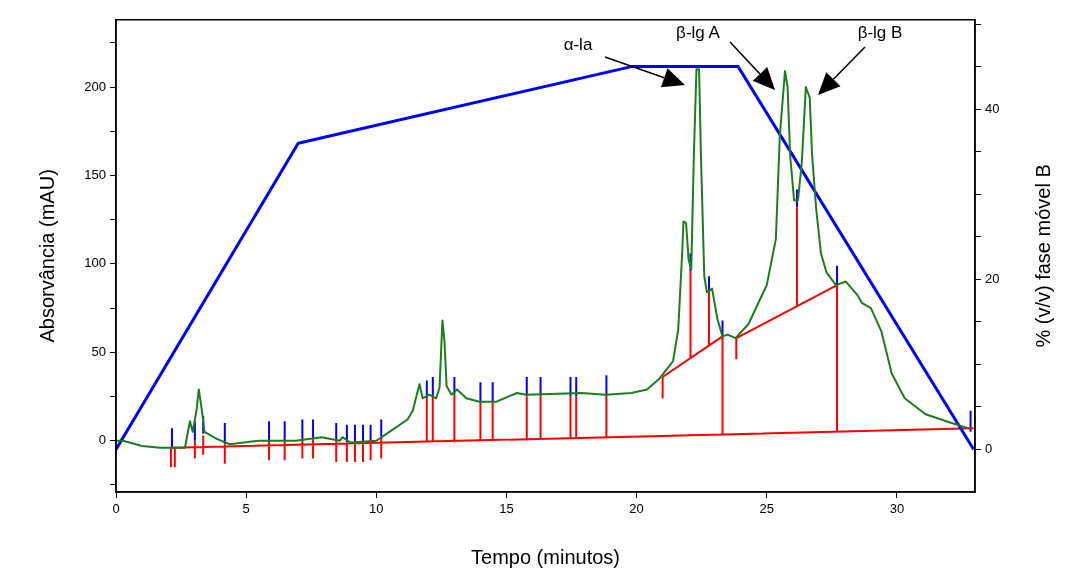 This screenshot has height=578, width=1066. I want to click on x-tick-label: 10, so click(376, 509).